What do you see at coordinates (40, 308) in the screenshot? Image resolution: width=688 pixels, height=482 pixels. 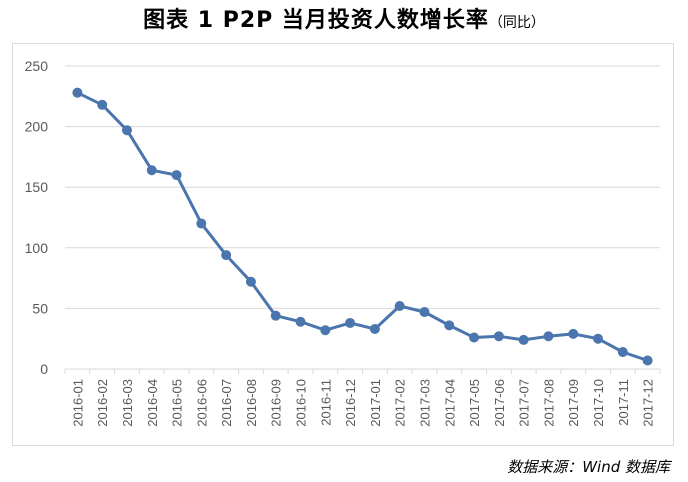 I see `y-tick-label: 50` at bounding box center [40, 308].